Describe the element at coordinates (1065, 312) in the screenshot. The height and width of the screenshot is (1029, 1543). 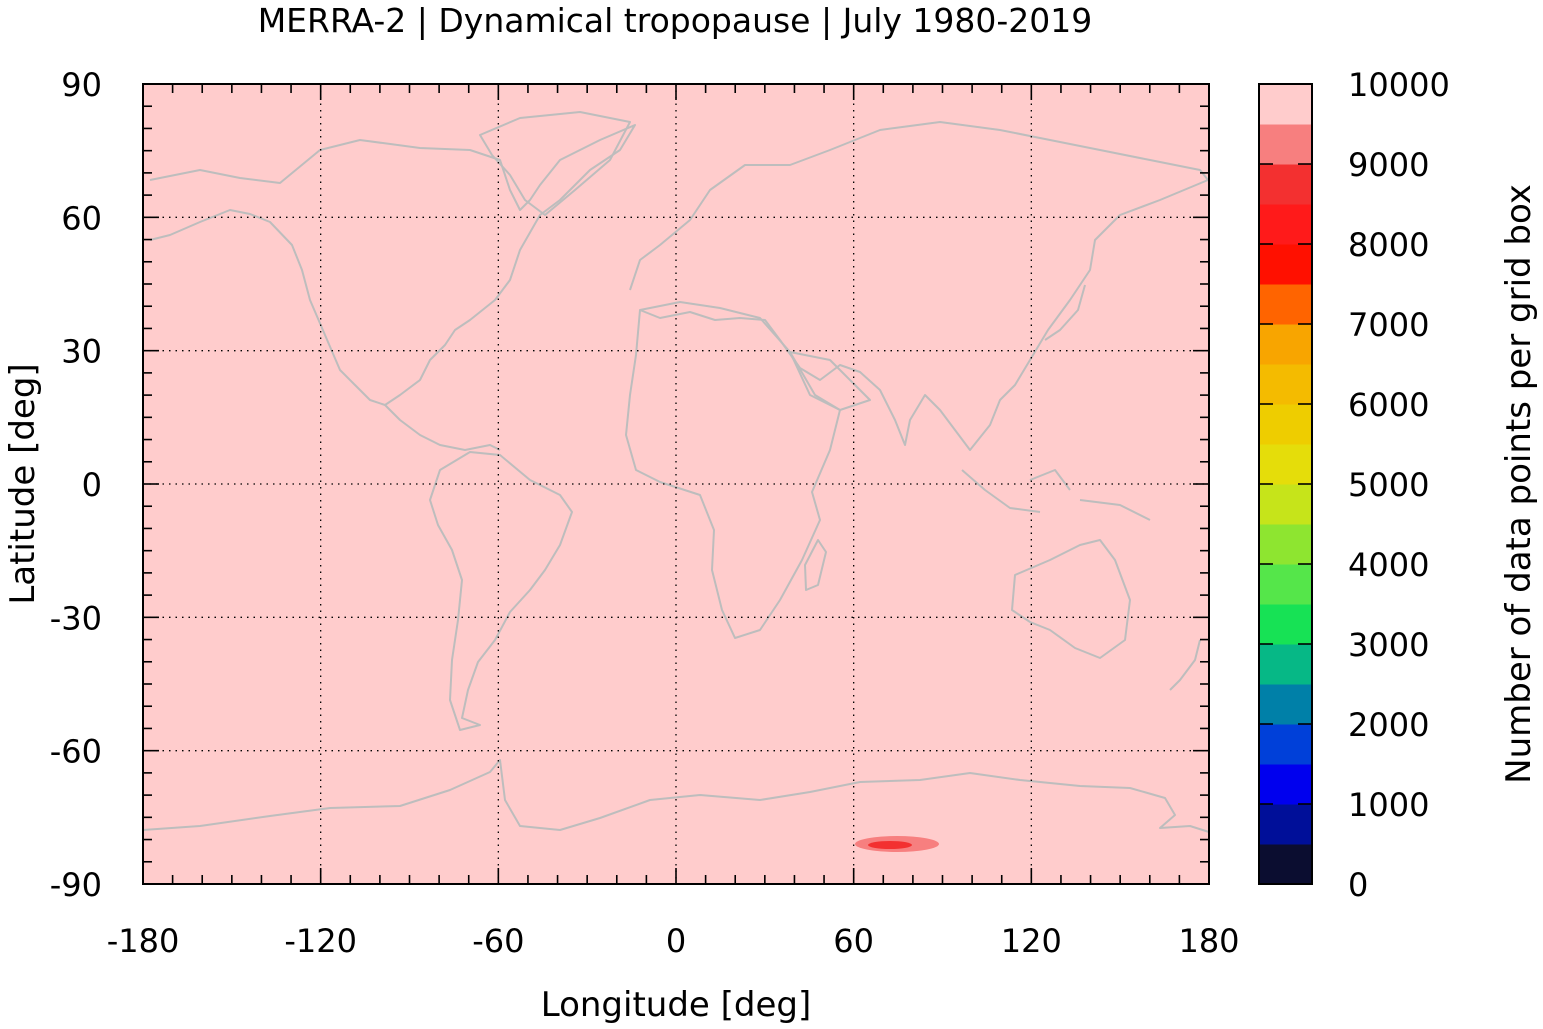
I see `coastline-japan` at that location.